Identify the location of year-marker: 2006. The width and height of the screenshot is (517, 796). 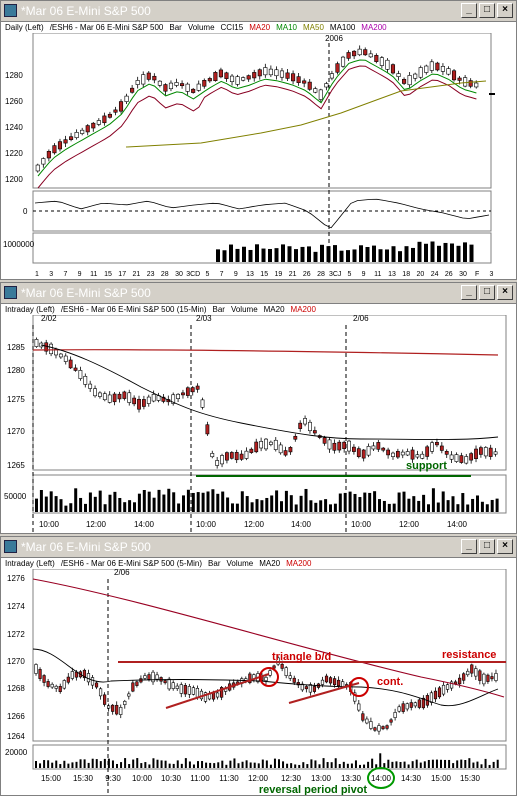
(334, 38).